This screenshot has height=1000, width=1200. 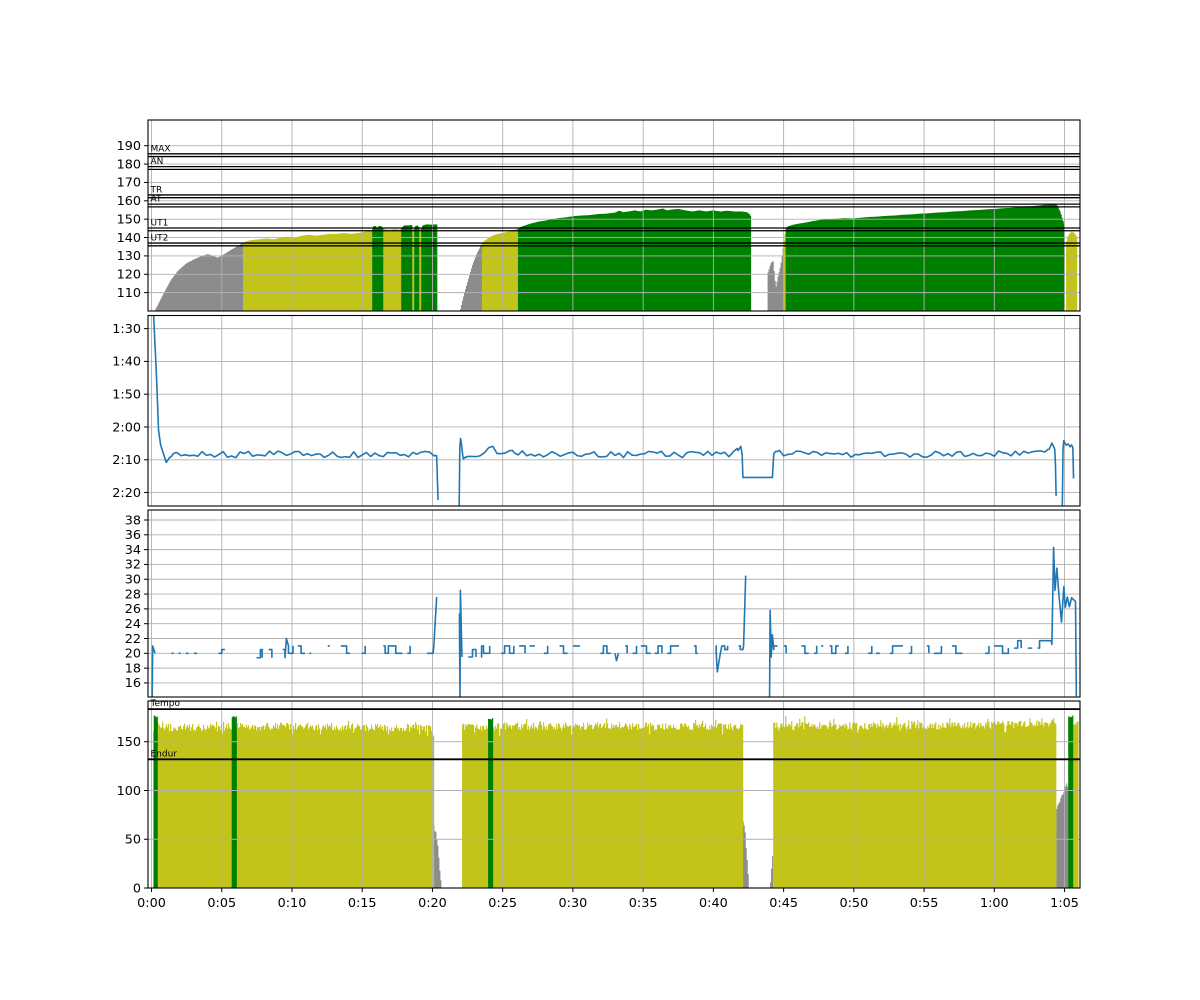 I want to click on y-tick-label: 1:50, so click(x=126, y=394).